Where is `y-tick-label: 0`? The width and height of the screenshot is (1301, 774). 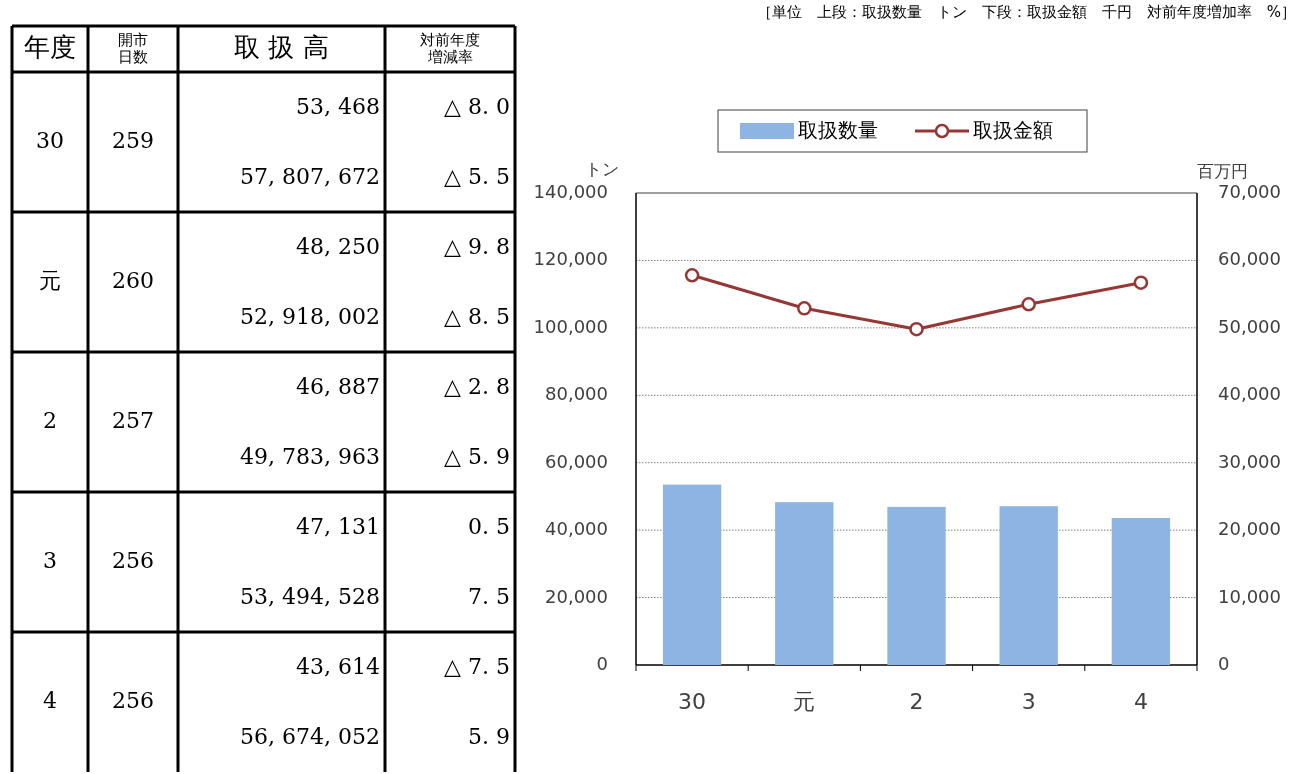
y-tick-label: 0 is located at coordinates (602, 663).